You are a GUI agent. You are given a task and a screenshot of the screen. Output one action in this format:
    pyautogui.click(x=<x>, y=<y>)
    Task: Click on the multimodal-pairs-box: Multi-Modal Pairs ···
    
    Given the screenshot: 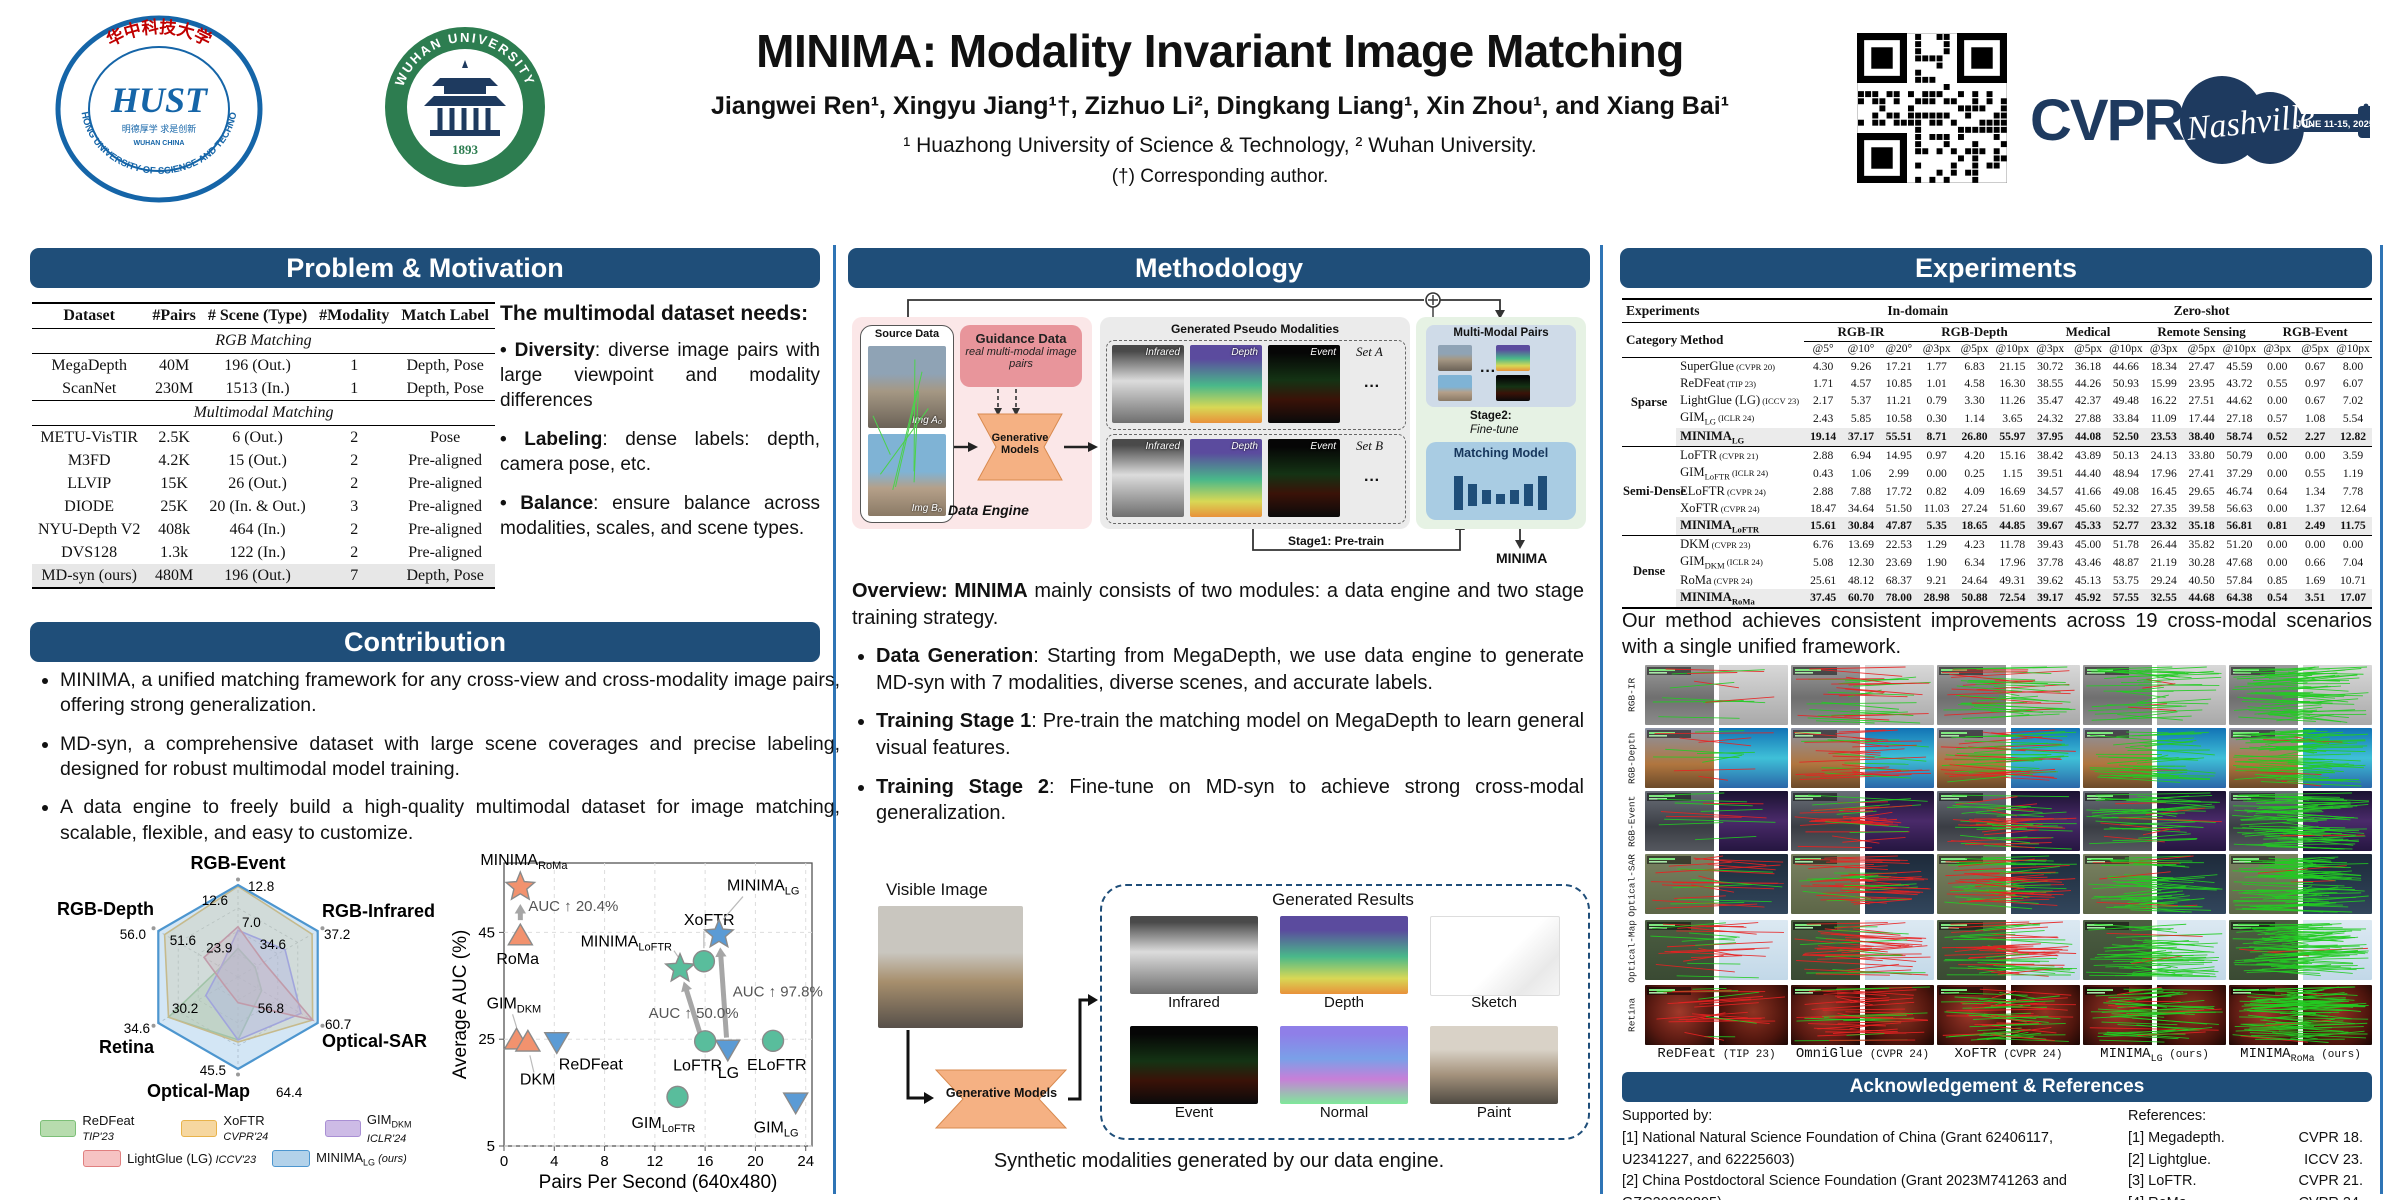 What is the action you would take?
    pyautogui.click(x=1501, y=366)
    